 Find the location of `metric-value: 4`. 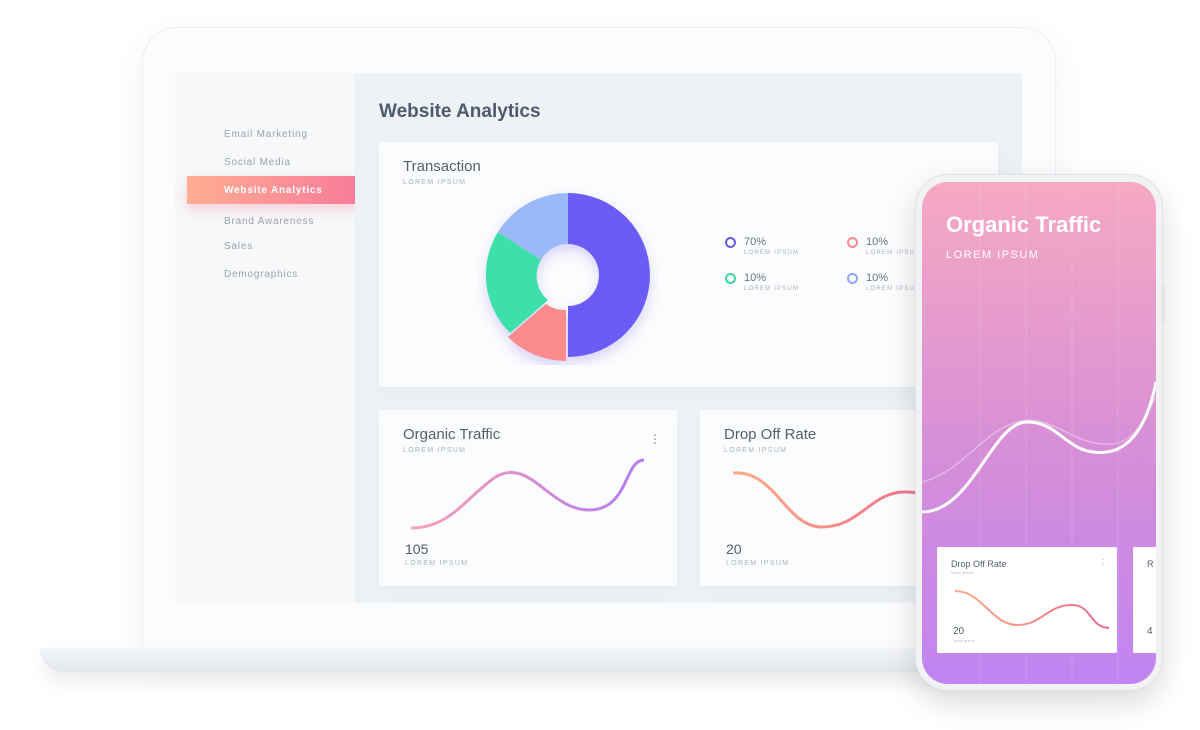

metric-value: 4 is located at coordinates (1150, 631).